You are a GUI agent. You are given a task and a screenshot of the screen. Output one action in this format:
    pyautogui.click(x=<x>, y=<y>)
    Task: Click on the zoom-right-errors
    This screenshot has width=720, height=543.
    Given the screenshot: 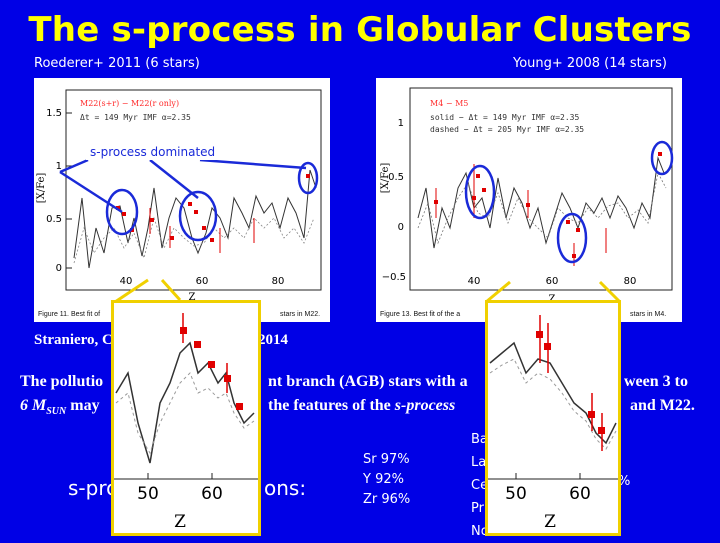 What is the action you would take?
    pyautogui.click(x=571, y=383)
    